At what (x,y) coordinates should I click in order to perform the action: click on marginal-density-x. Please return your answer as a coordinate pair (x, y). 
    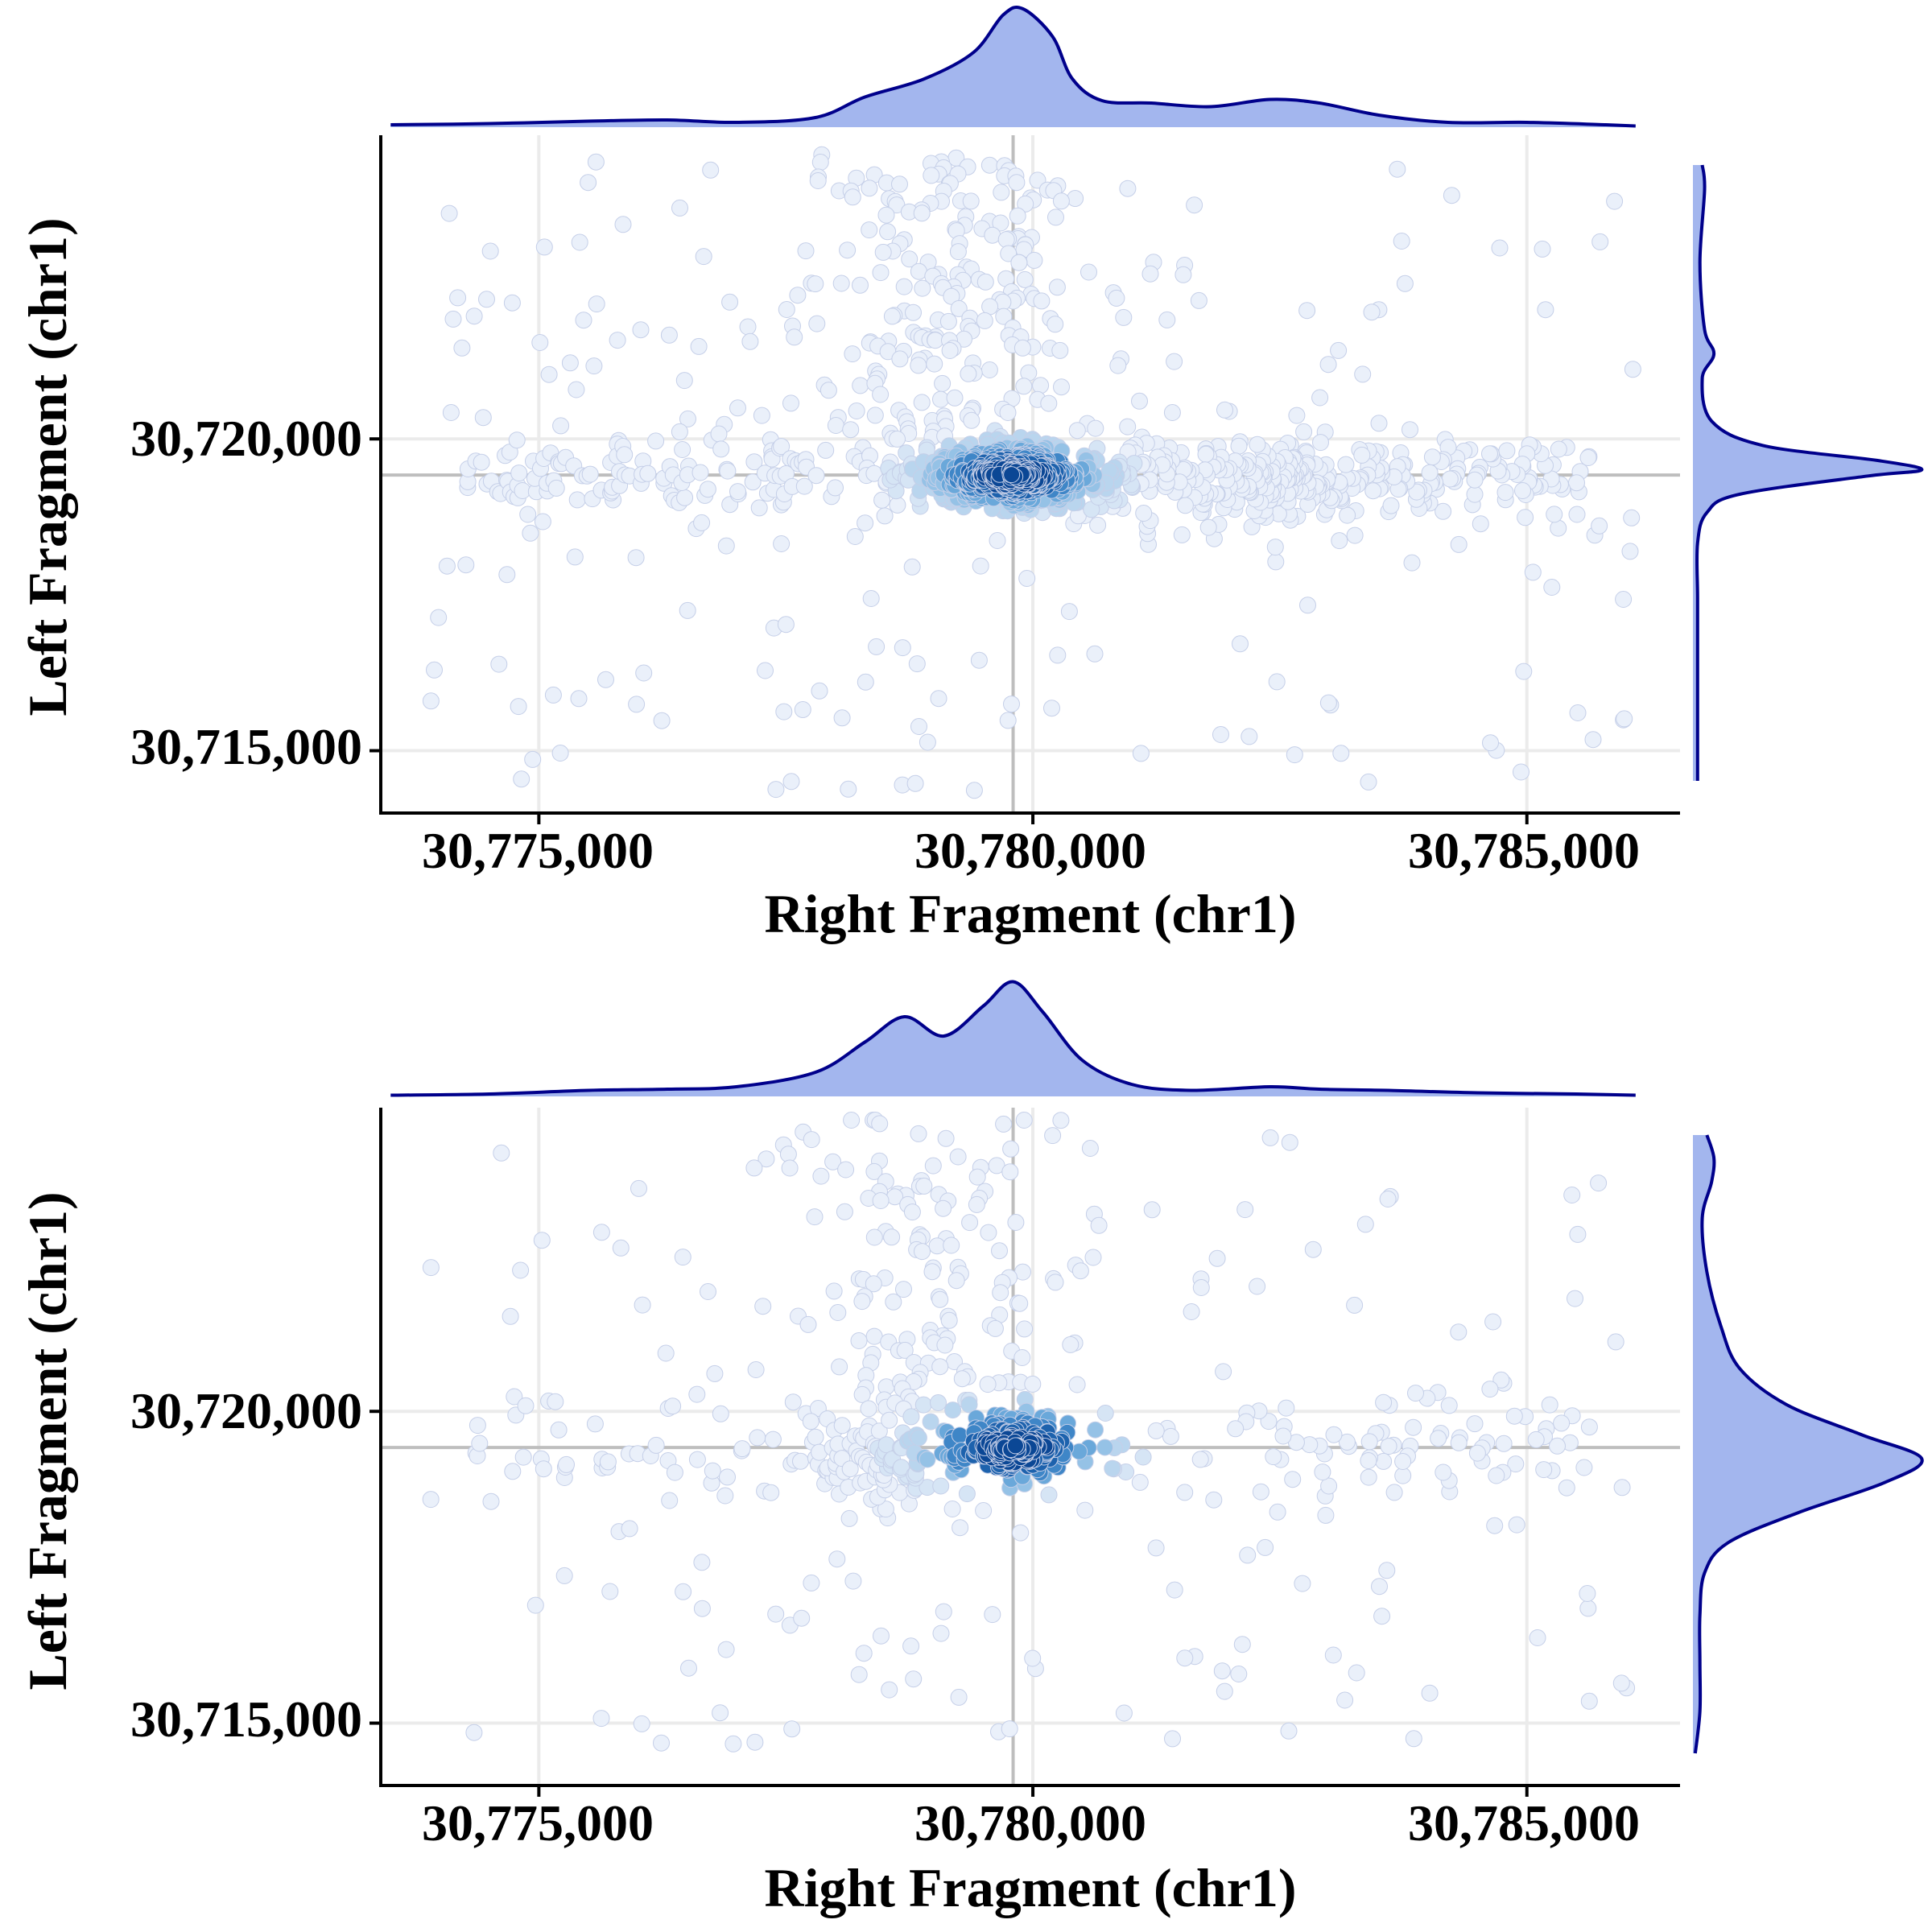
    Looking at the image, I should click on (1013, 67).